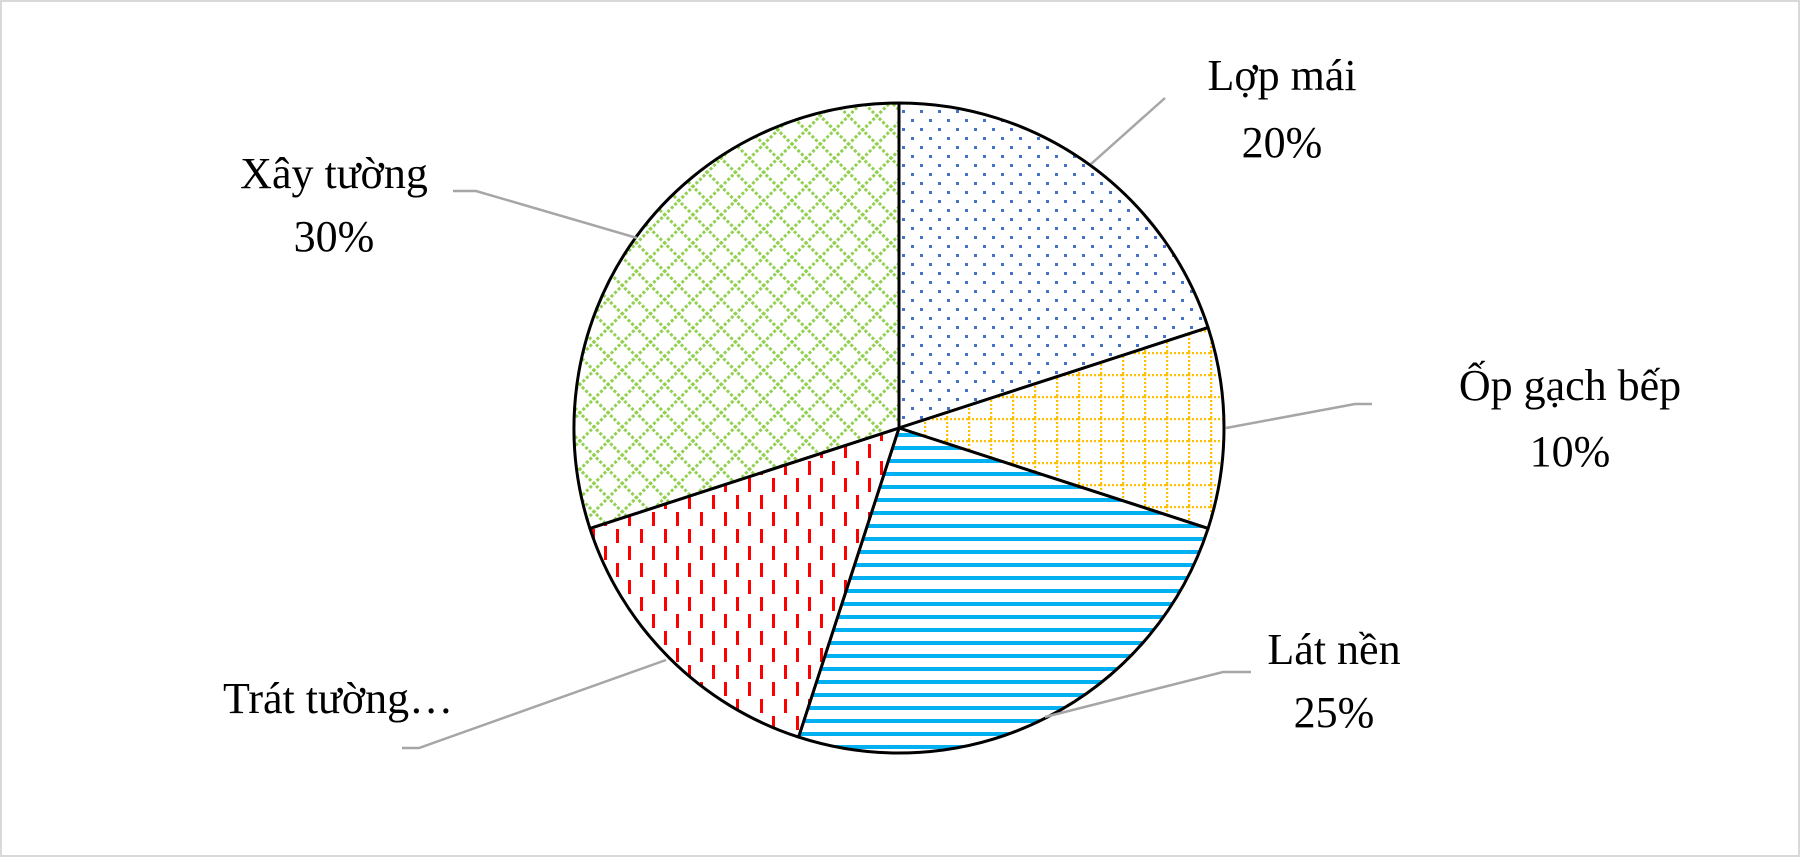 The height and width of the screenshot is (857, 1800). I want to click on value-label: 25%, so click(1334, 712).